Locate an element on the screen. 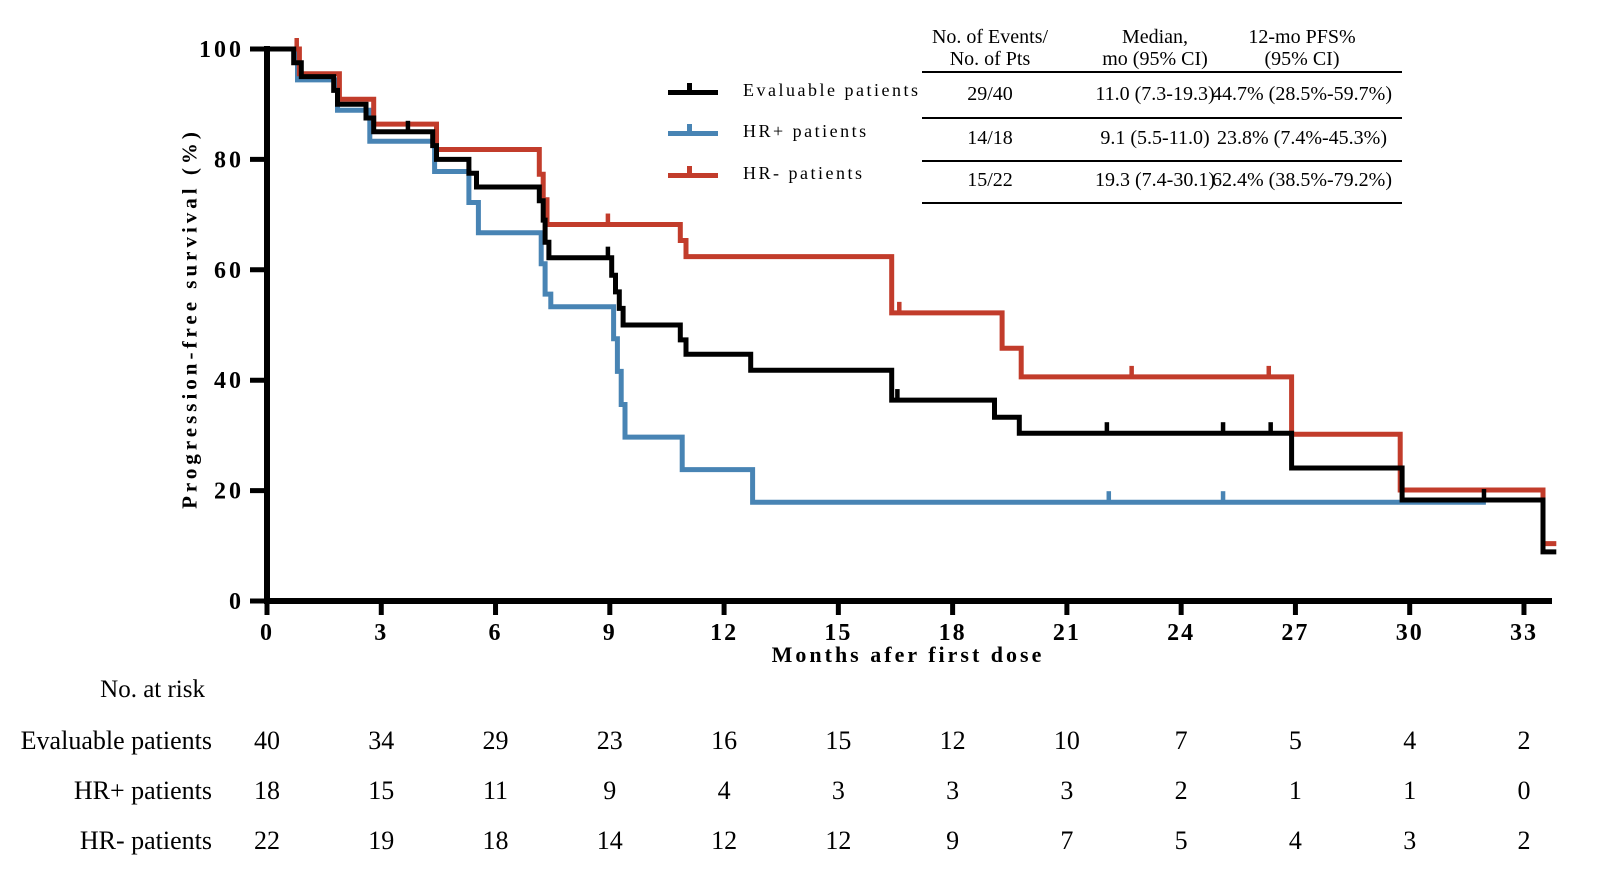 This screenshot has width=1618, height=888. y-tick-label: 80 is located at coordinates (229, 160).